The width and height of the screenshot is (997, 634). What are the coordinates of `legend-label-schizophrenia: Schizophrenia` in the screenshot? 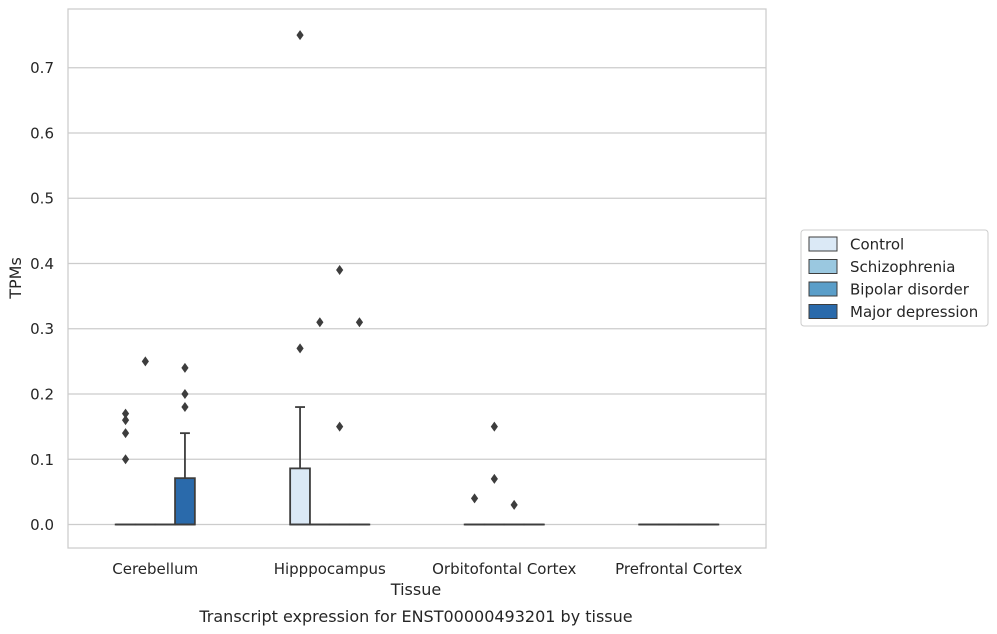 It's located at (902, 267).